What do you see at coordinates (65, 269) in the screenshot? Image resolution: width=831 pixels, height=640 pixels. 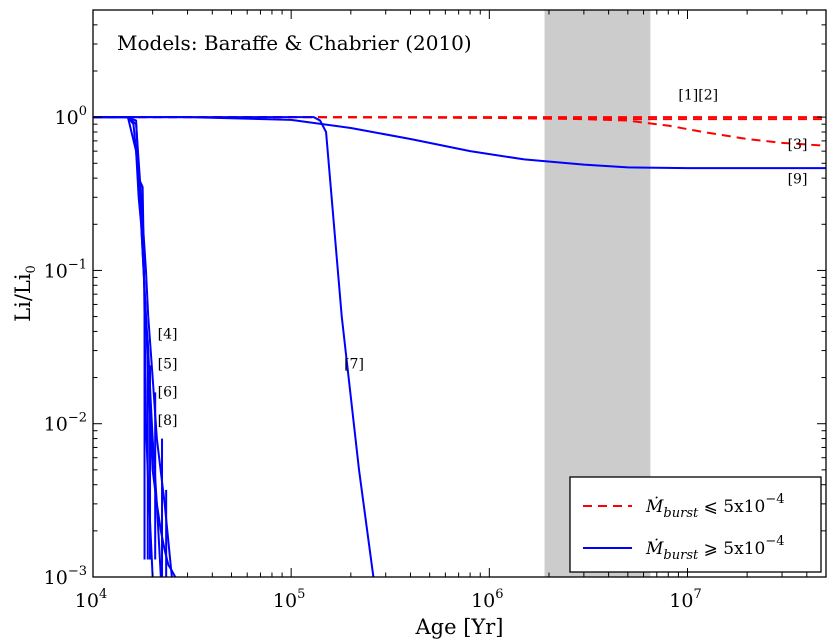 I see `y-tick-label: 10⁻¹` at bounding box center [65, 269].